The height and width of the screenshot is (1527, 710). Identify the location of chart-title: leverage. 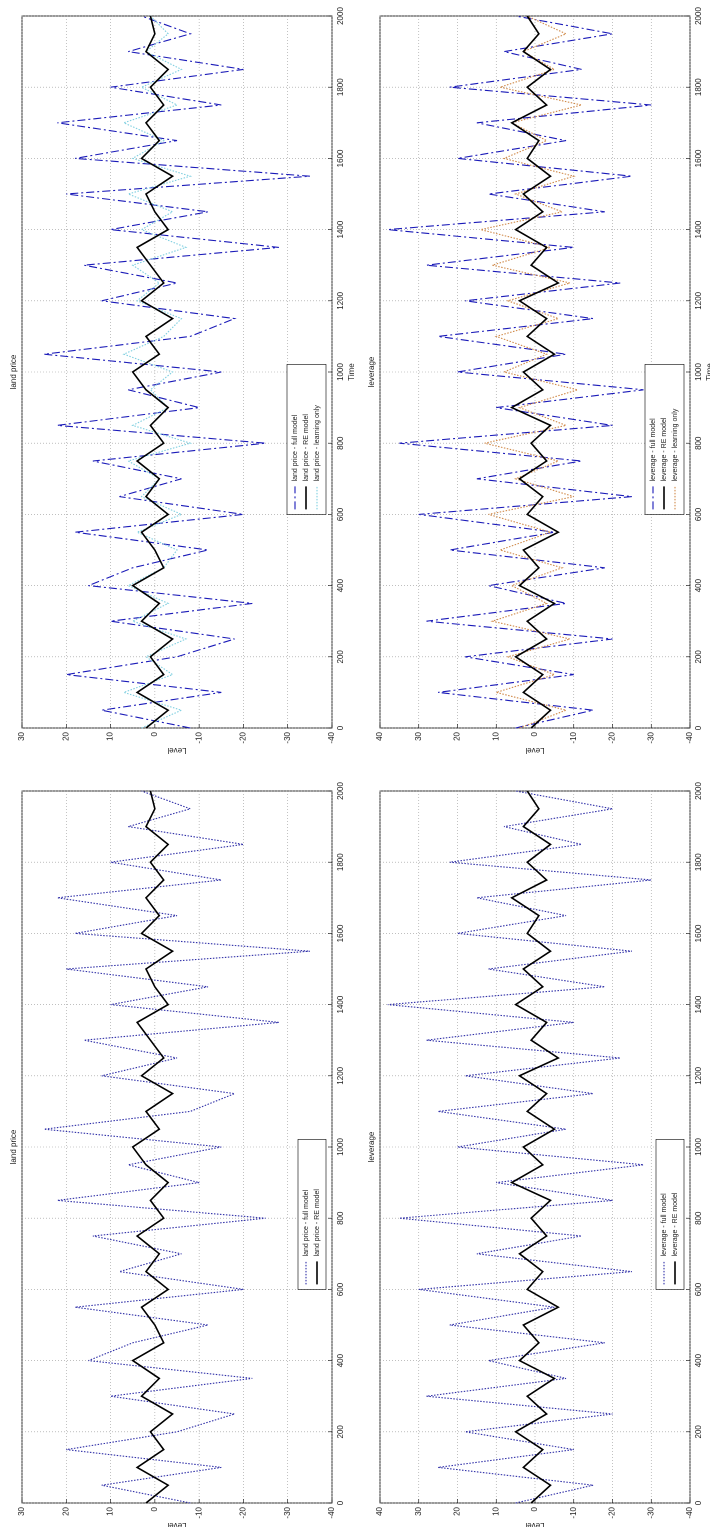
(371, 1146).